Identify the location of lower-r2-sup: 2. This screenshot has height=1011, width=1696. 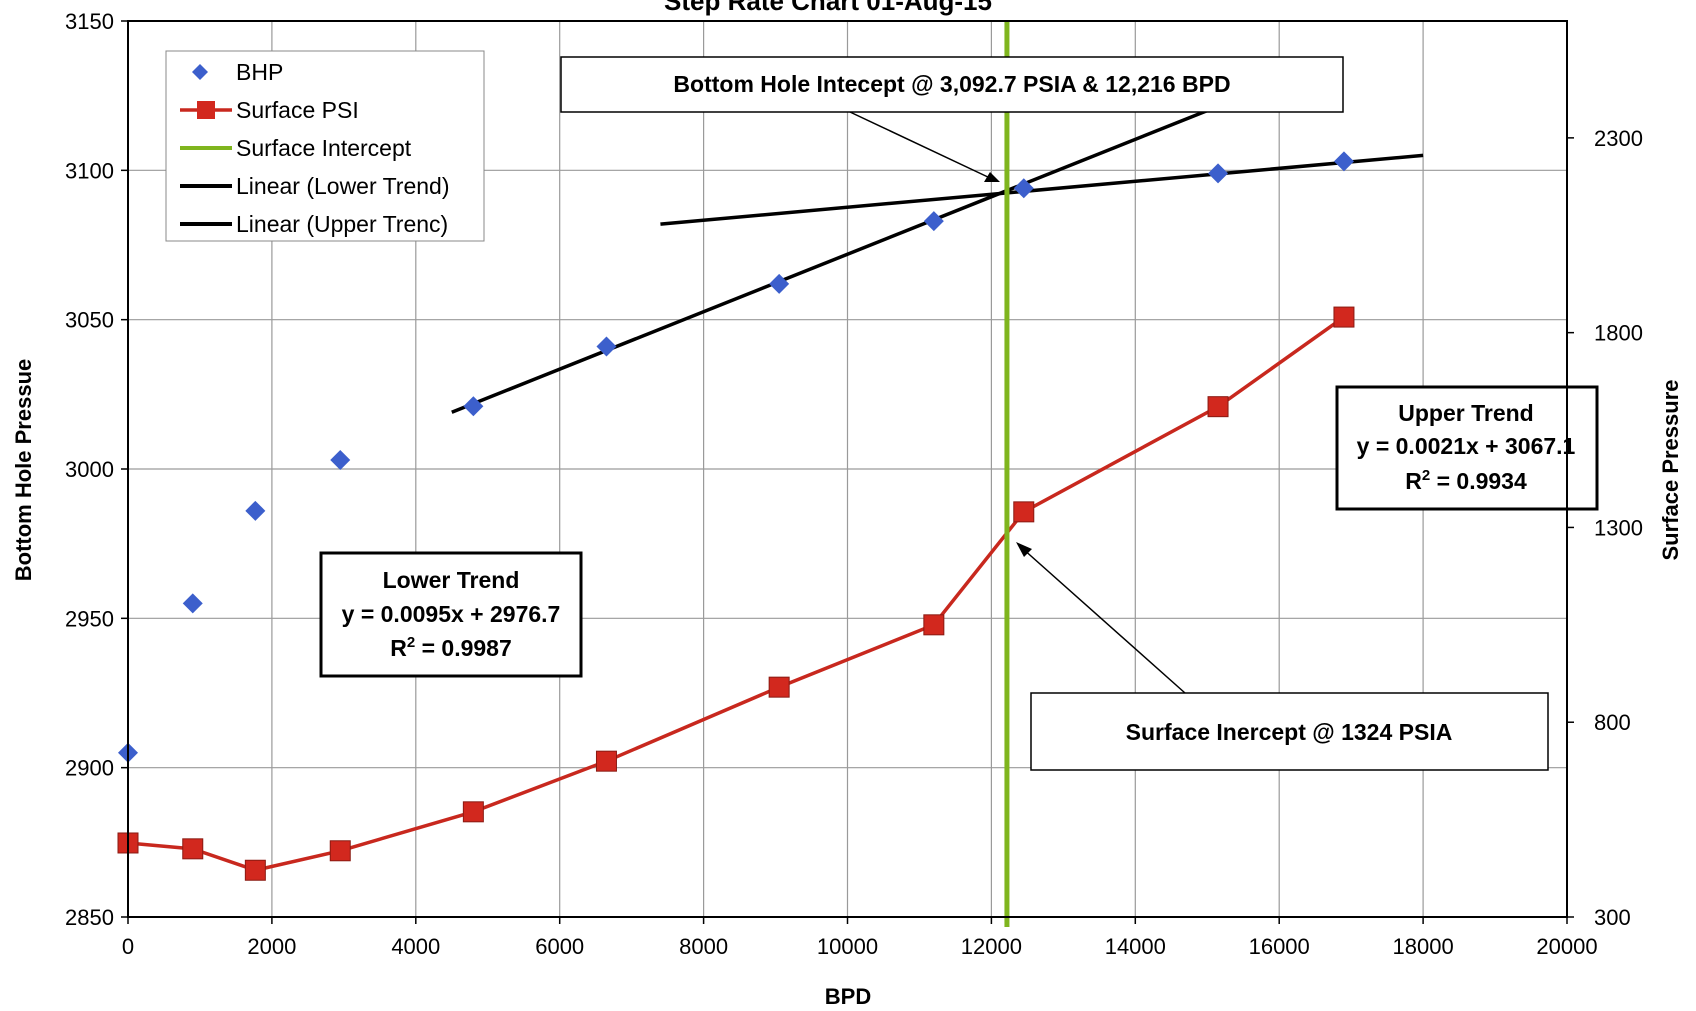
(411, 642).